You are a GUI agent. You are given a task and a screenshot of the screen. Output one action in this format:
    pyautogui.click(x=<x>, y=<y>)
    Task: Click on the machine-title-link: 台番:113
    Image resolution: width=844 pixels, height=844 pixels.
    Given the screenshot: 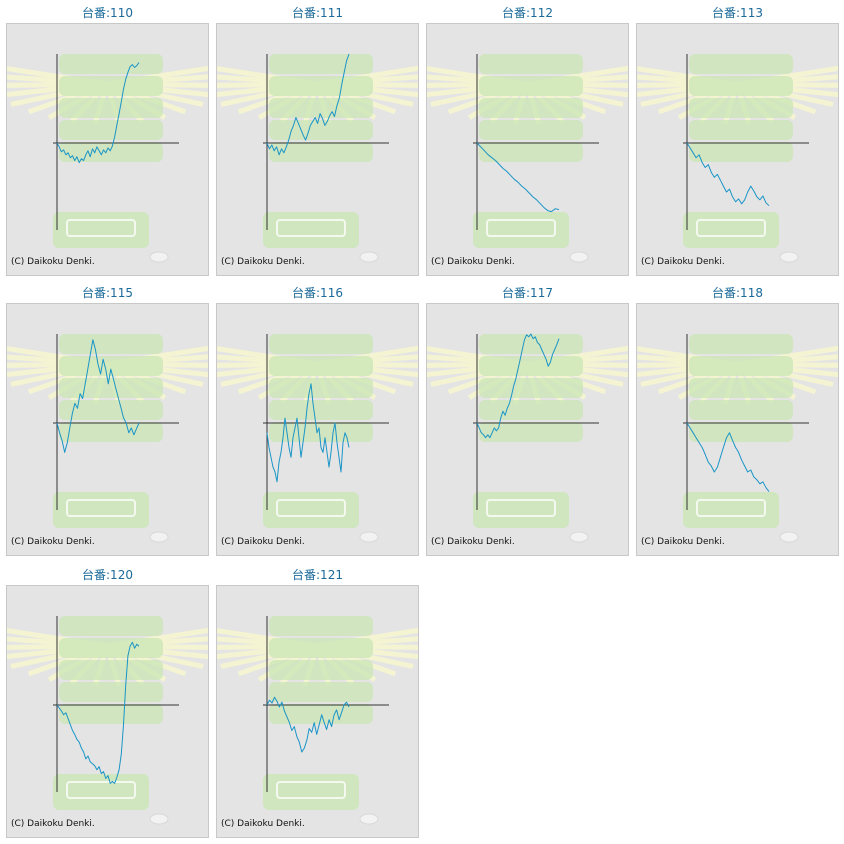 What is the action you would take?
    pyautogui.click(x=737, y=13)
    